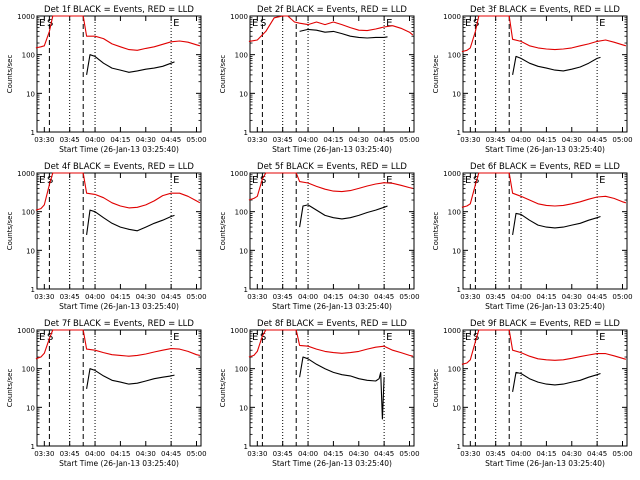 This screenshot has width=640, height=480. Describe the element at coordinates (545, 167) in the screenshot. I see `panel-title: Det 6f BLACK = Events, RED = LLD` at that location.